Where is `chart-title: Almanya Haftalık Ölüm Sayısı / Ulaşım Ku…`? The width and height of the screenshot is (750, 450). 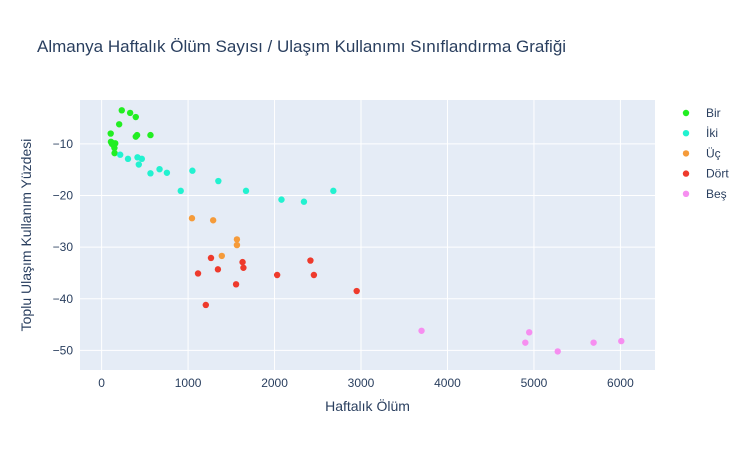 chart-title: Almanya Haftalık Ölüm Sayısı / Ulaşım Ku… is located at coordinates (301, 46).